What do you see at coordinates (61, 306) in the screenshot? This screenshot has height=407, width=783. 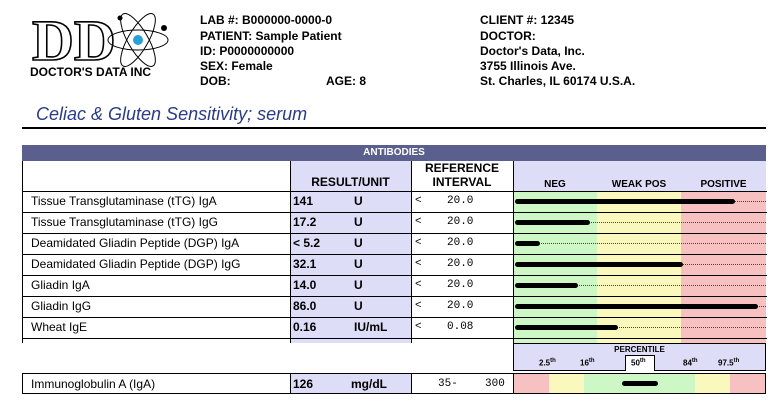 I see `analyte-name: Gliadin IgG` at bounding box center [61, 306].